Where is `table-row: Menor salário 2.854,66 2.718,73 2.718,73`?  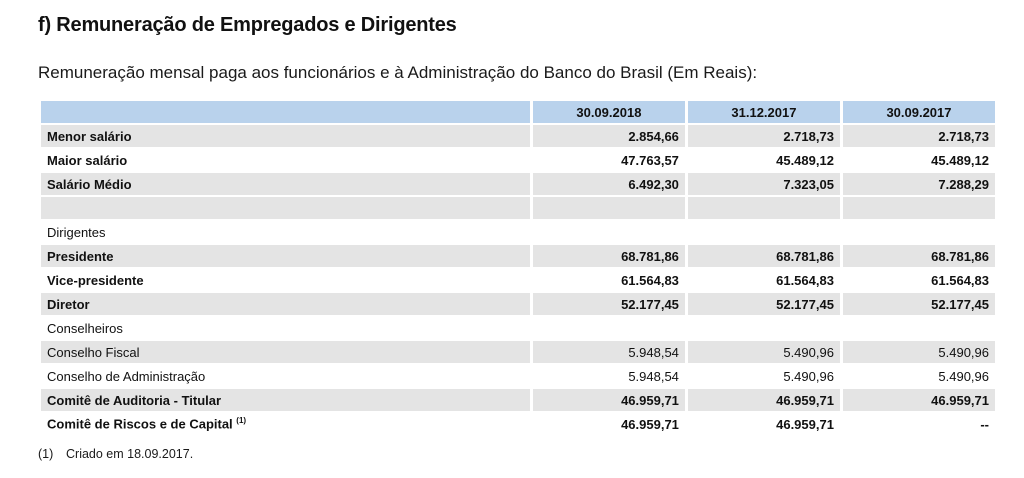 table-row: Menor salário 2.854,66 2.718,73 2.718,73 is located at coordinates (518, 136).